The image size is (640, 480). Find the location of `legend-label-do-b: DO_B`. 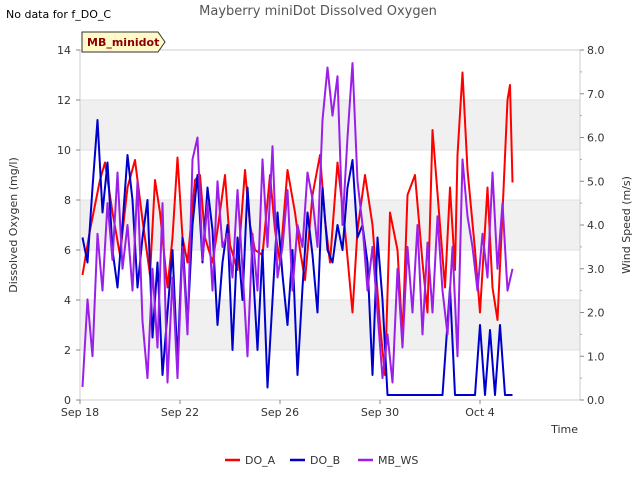

legend-label-do-b: DO_B is located at coordinates (325, 460).